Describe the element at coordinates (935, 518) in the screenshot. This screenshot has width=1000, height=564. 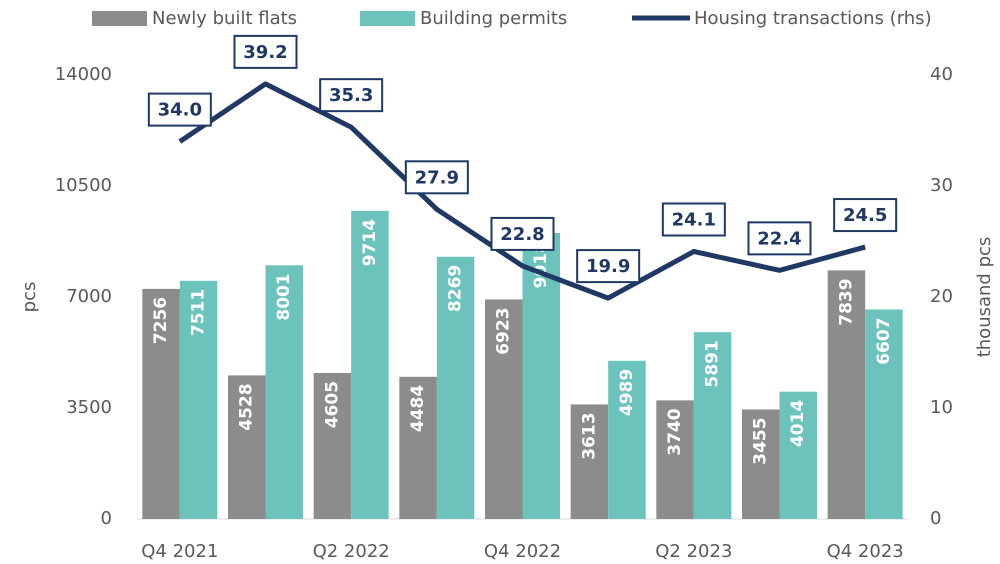
I see `y2-tick-label: 0` at that location.